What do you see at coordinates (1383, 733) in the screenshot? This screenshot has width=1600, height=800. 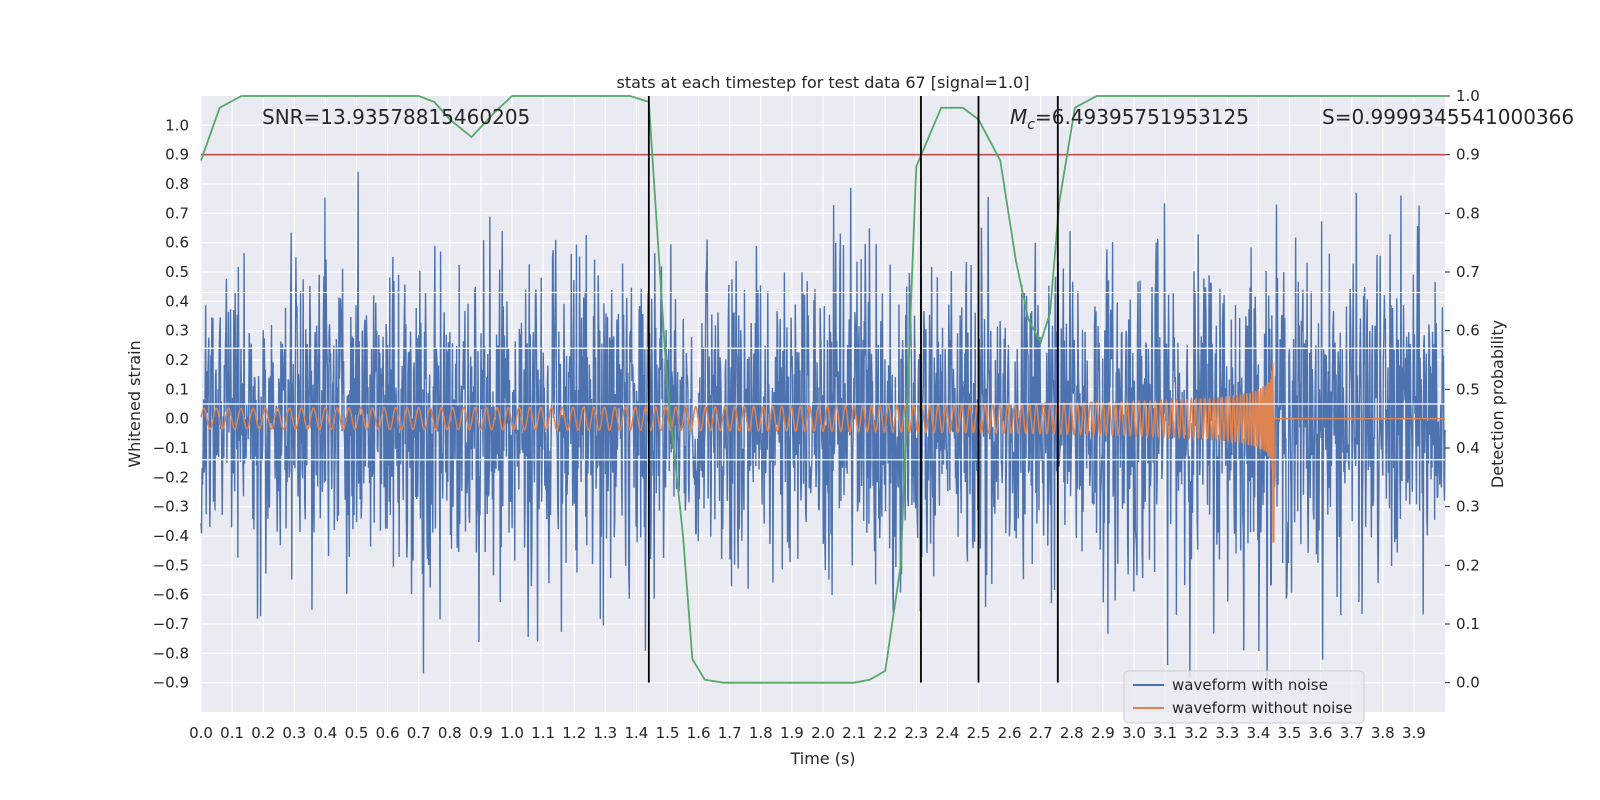 I see `x-tick-label: 3.8` at bounding box center [1383, 733].